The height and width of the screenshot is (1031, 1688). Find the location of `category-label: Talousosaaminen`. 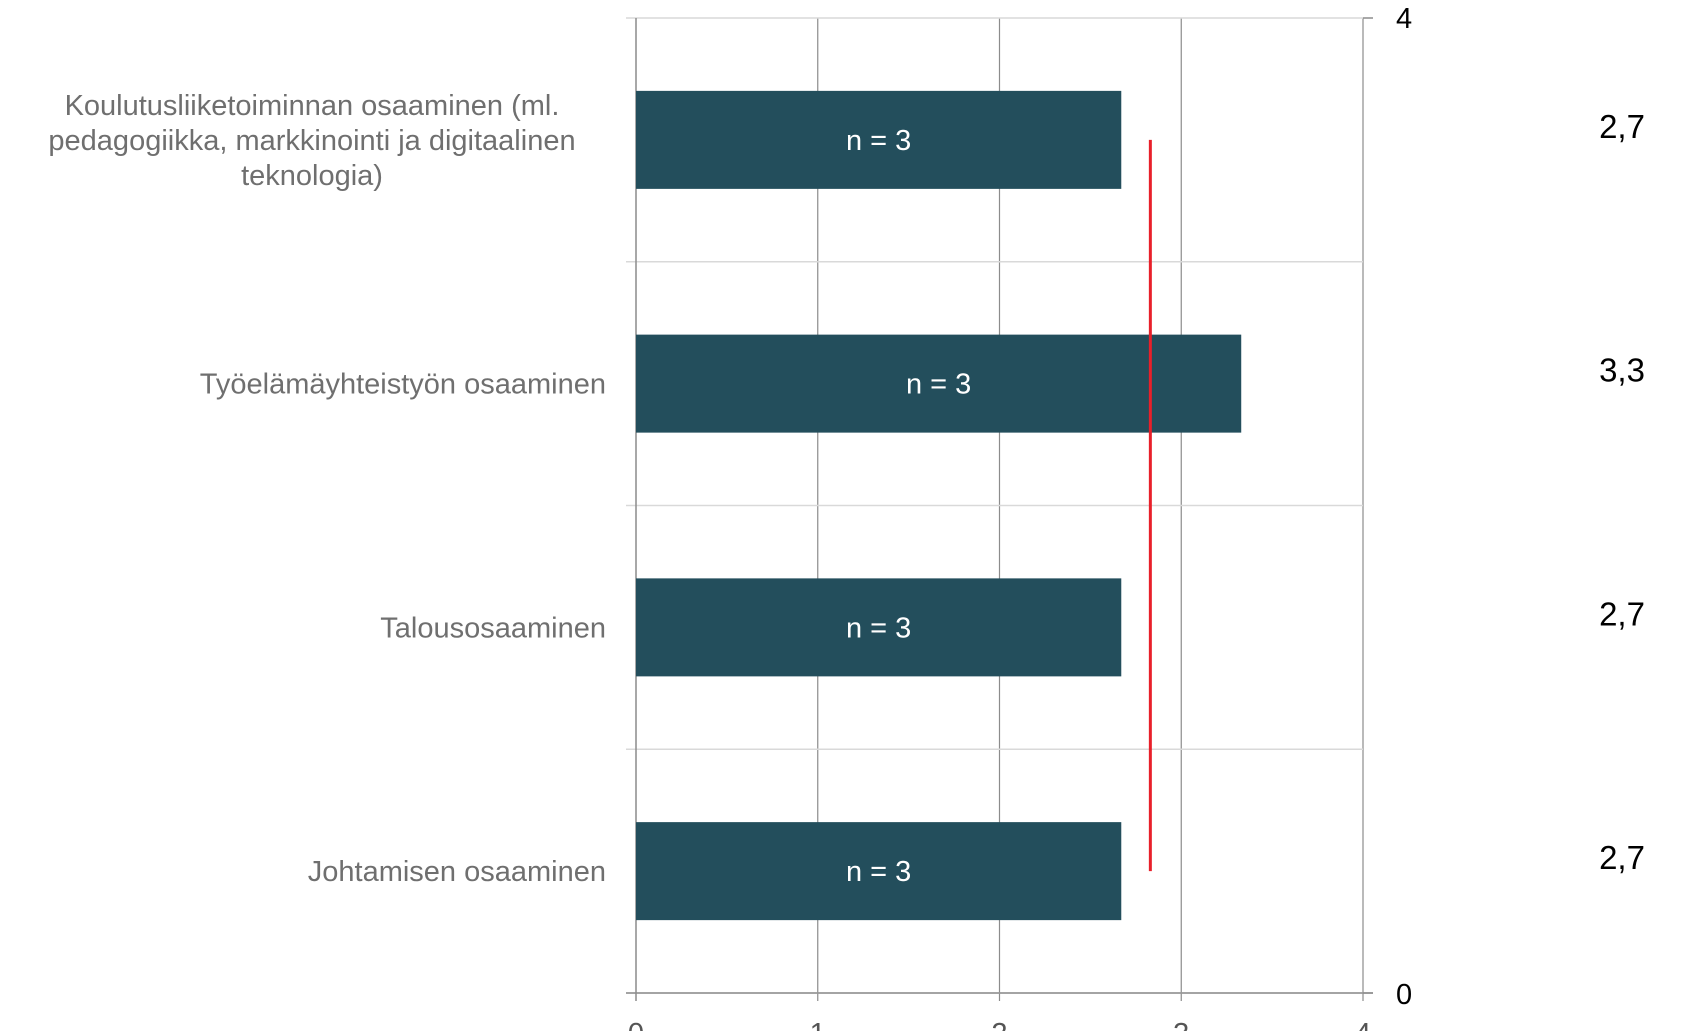

category-label: Talousosaaminen is located at coordinates (493, 628).